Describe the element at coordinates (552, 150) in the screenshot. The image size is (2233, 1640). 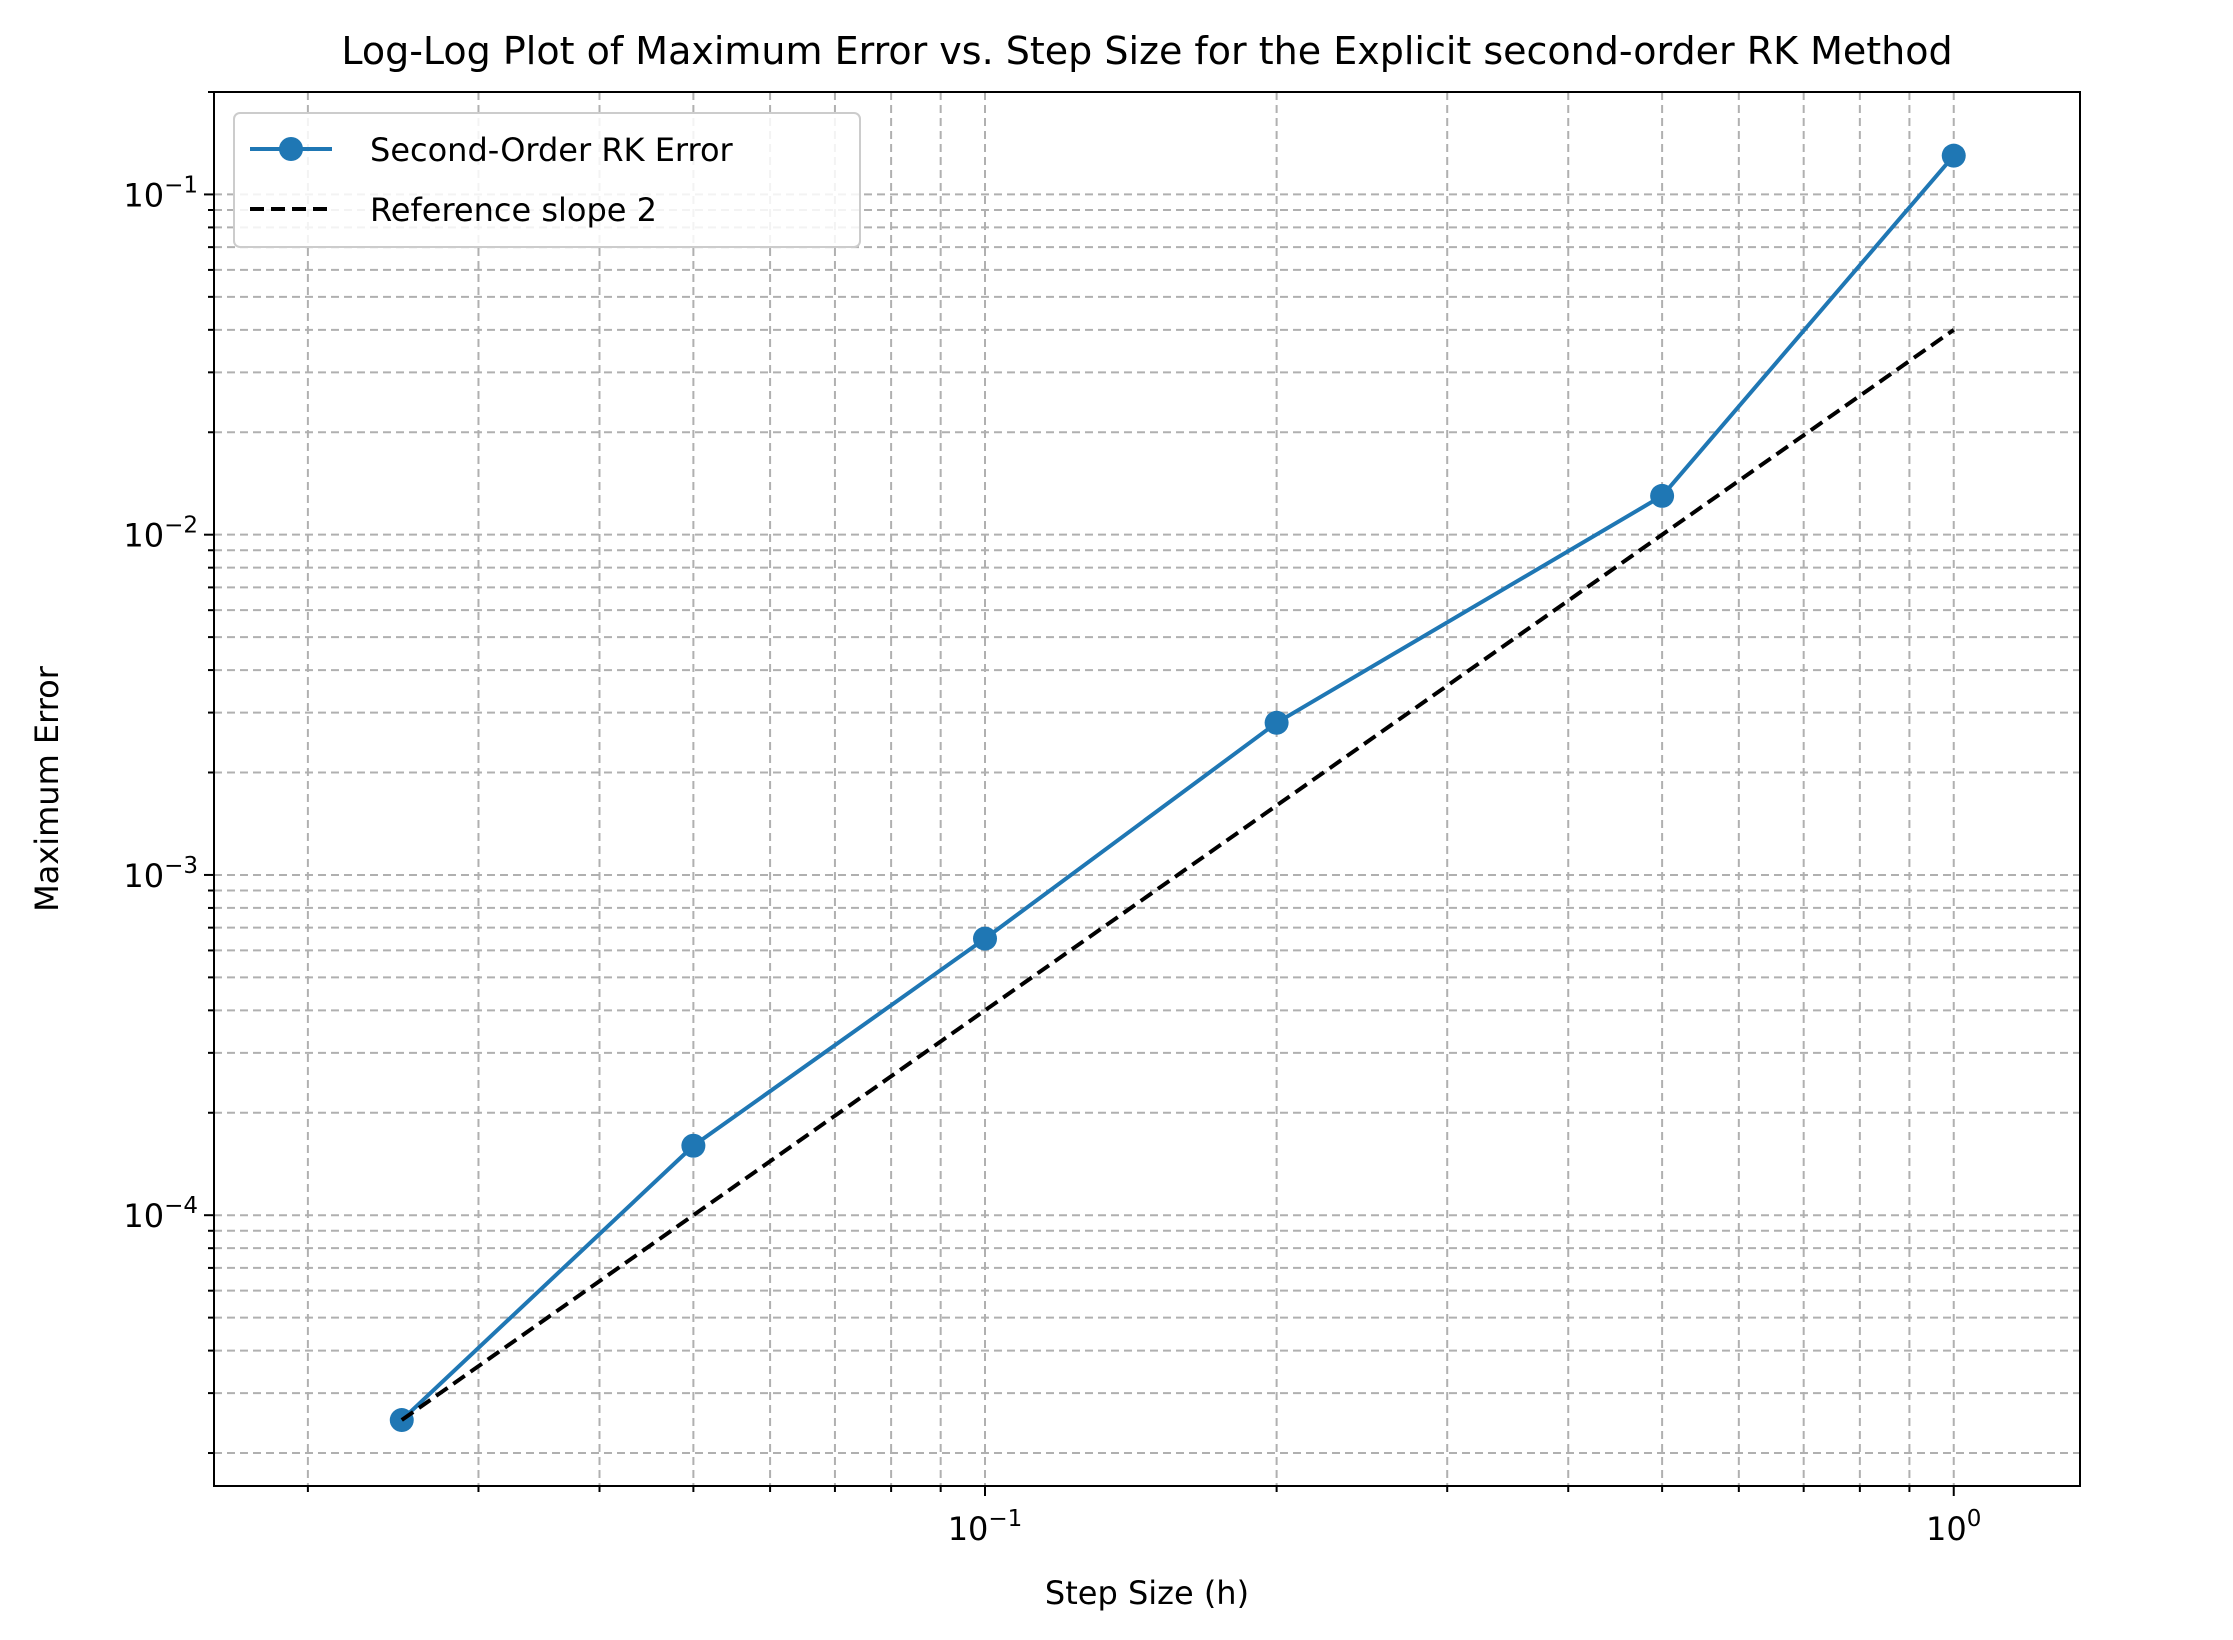
I see `legend-label-rk-error: Second-Order RK Error` at that location.